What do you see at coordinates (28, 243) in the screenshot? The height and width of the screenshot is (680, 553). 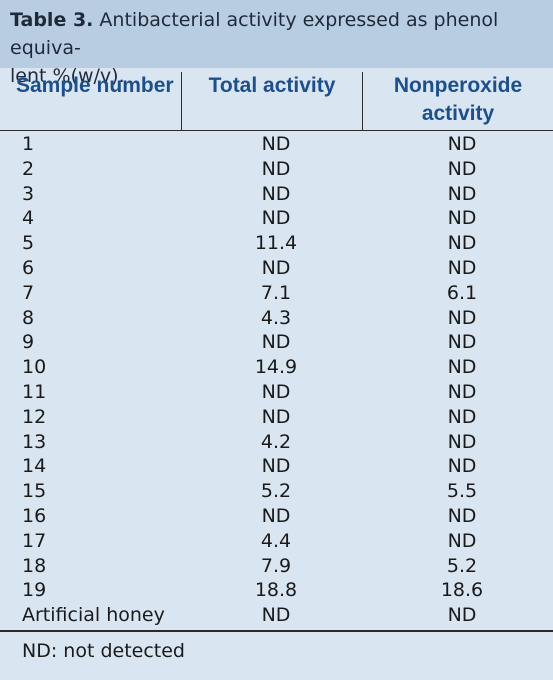 I see `cell-sample: 5` at bounding box center [28, 243].